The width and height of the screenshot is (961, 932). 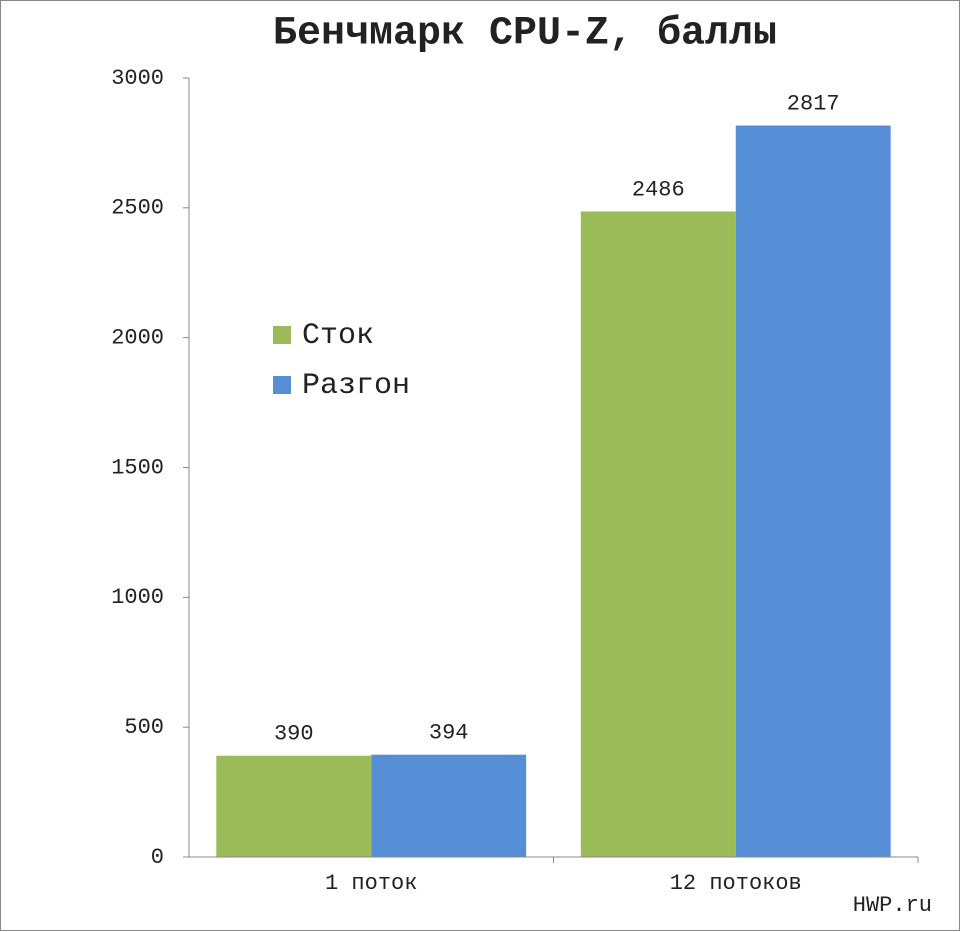 What do you see at coordinates (137, 597) in the screenshot?
I see `y-tick-label: 1000` at bounding box center [137, 597].